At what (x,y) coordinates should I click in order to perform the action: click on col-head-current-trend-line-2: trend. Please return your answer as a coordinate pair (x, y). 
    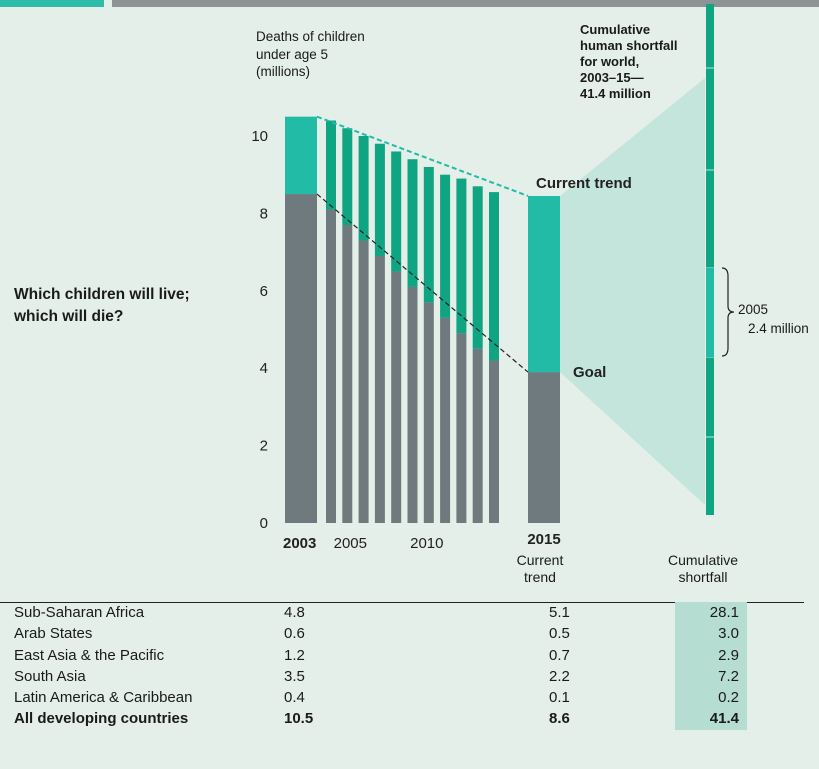
    Looking at the image, I should click on (540, 577).